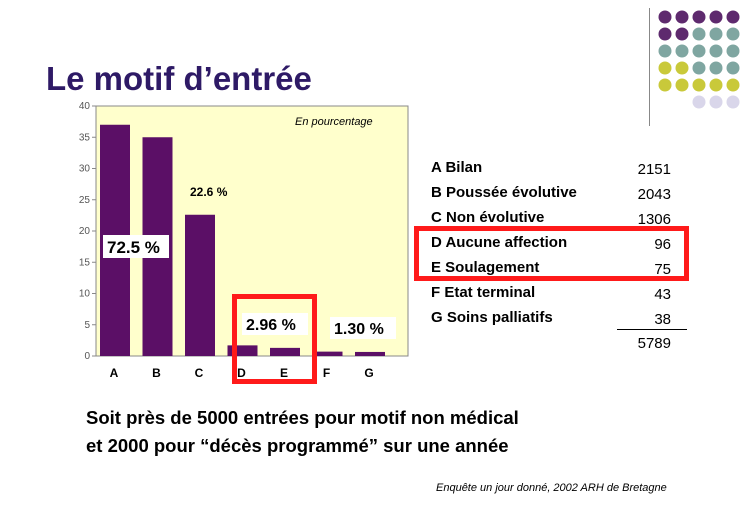 Image resolution: width=747 pixels, height=517 pixels. Describe the element at coordinates (662, 269) in the screenshot. I see `row-value: 75` at that location.